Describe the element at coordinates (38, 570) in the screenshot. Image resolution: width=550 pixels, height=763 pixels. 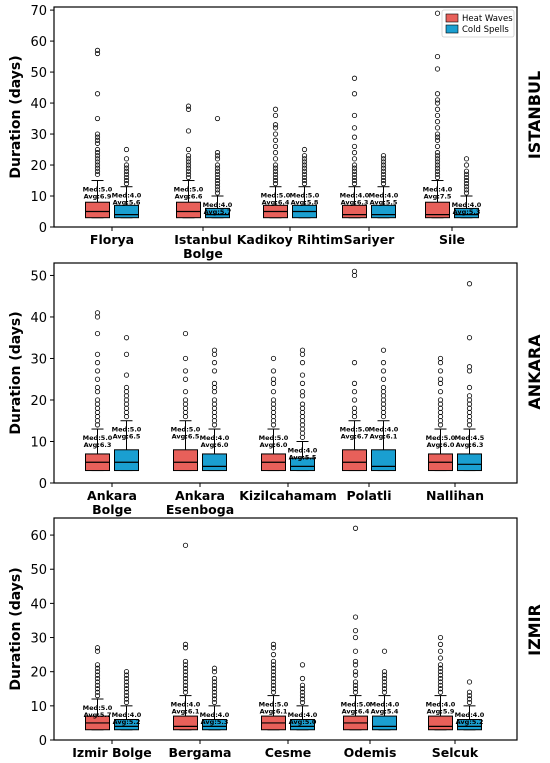
I see `y-tick-label: 50` at that location.